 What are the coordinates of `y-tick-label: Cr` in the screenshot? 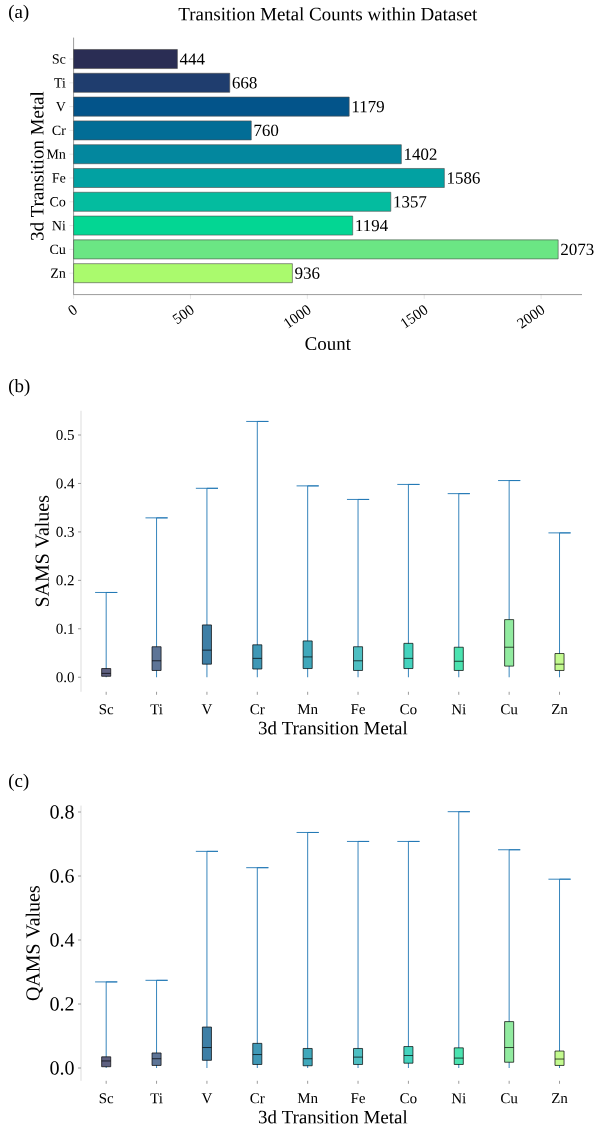 It's located at (59, 130).